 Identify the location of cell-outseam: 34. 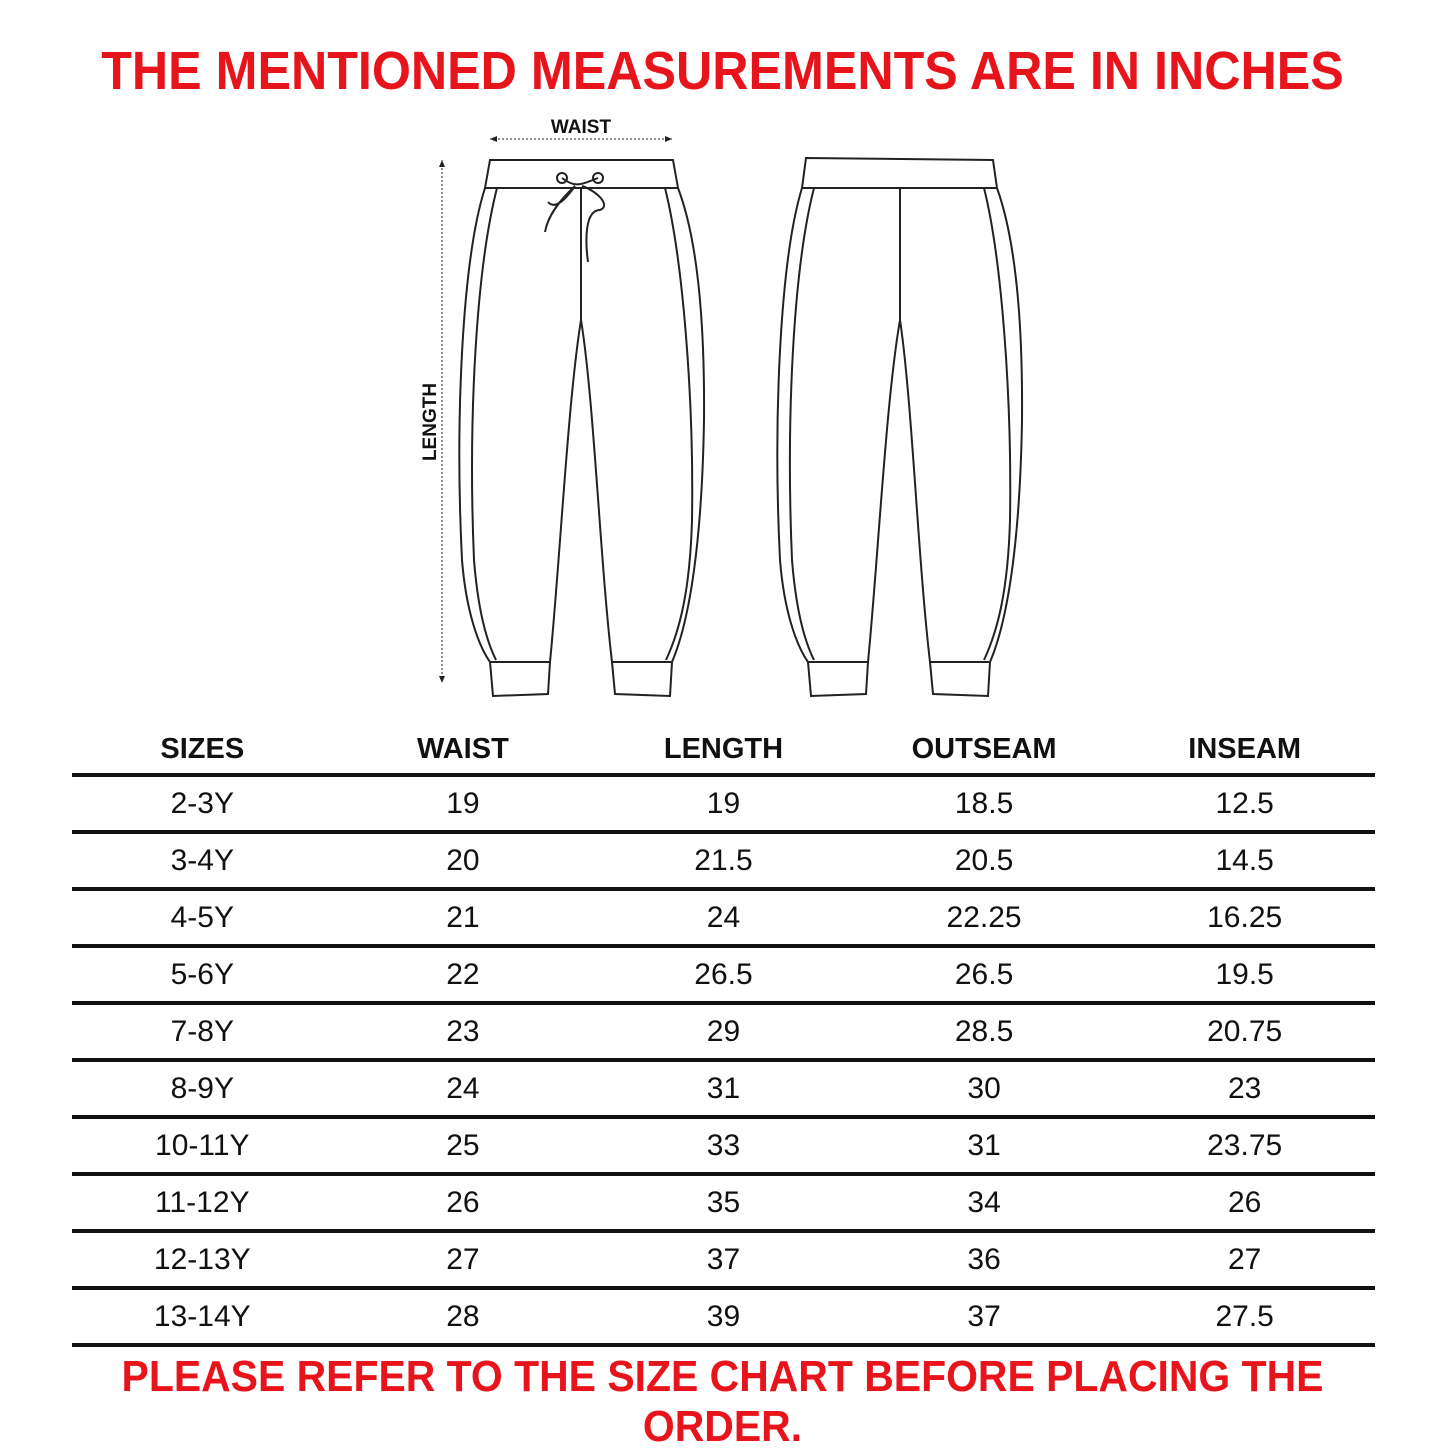
(984, 1202).